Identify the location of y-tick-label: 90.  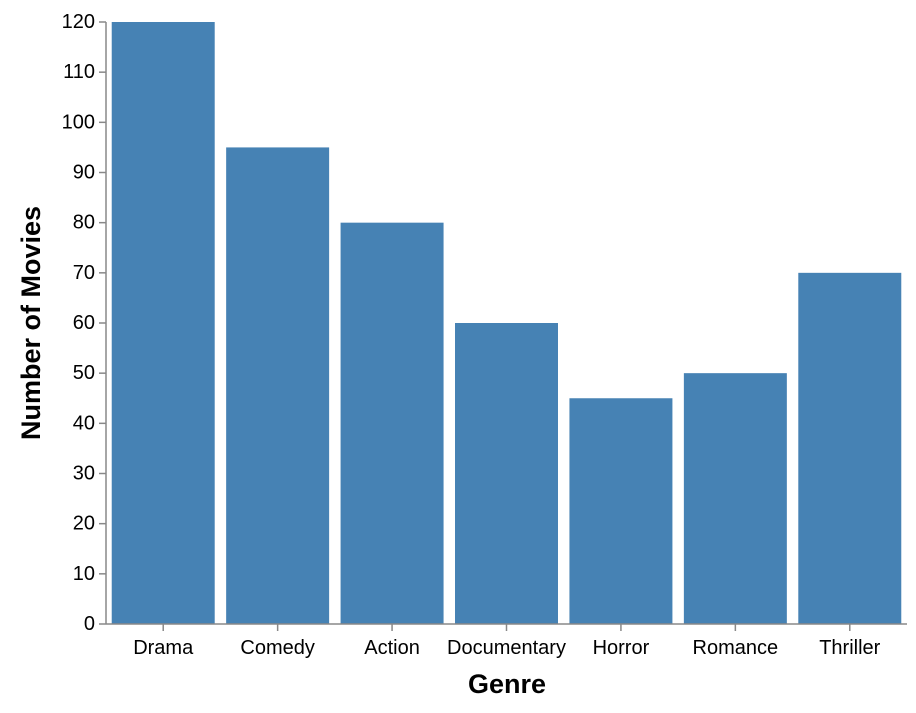
(84, 173).